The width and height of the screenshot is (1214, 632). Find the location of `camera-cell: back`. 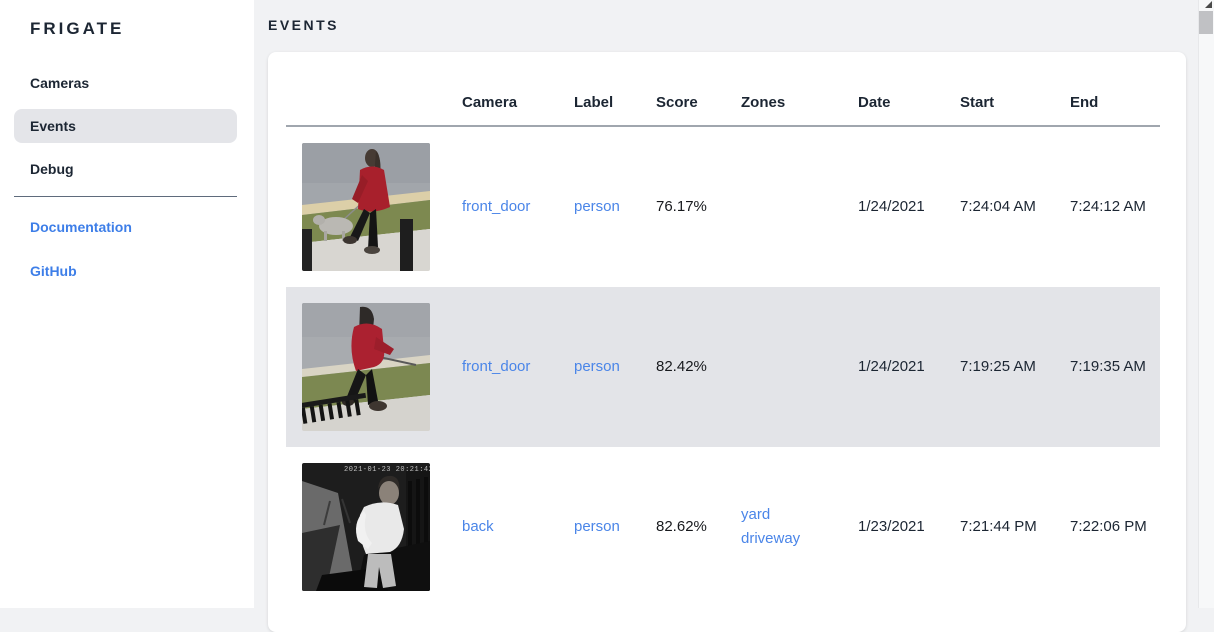

camera-cell: back is located at coordinates (502, 527).